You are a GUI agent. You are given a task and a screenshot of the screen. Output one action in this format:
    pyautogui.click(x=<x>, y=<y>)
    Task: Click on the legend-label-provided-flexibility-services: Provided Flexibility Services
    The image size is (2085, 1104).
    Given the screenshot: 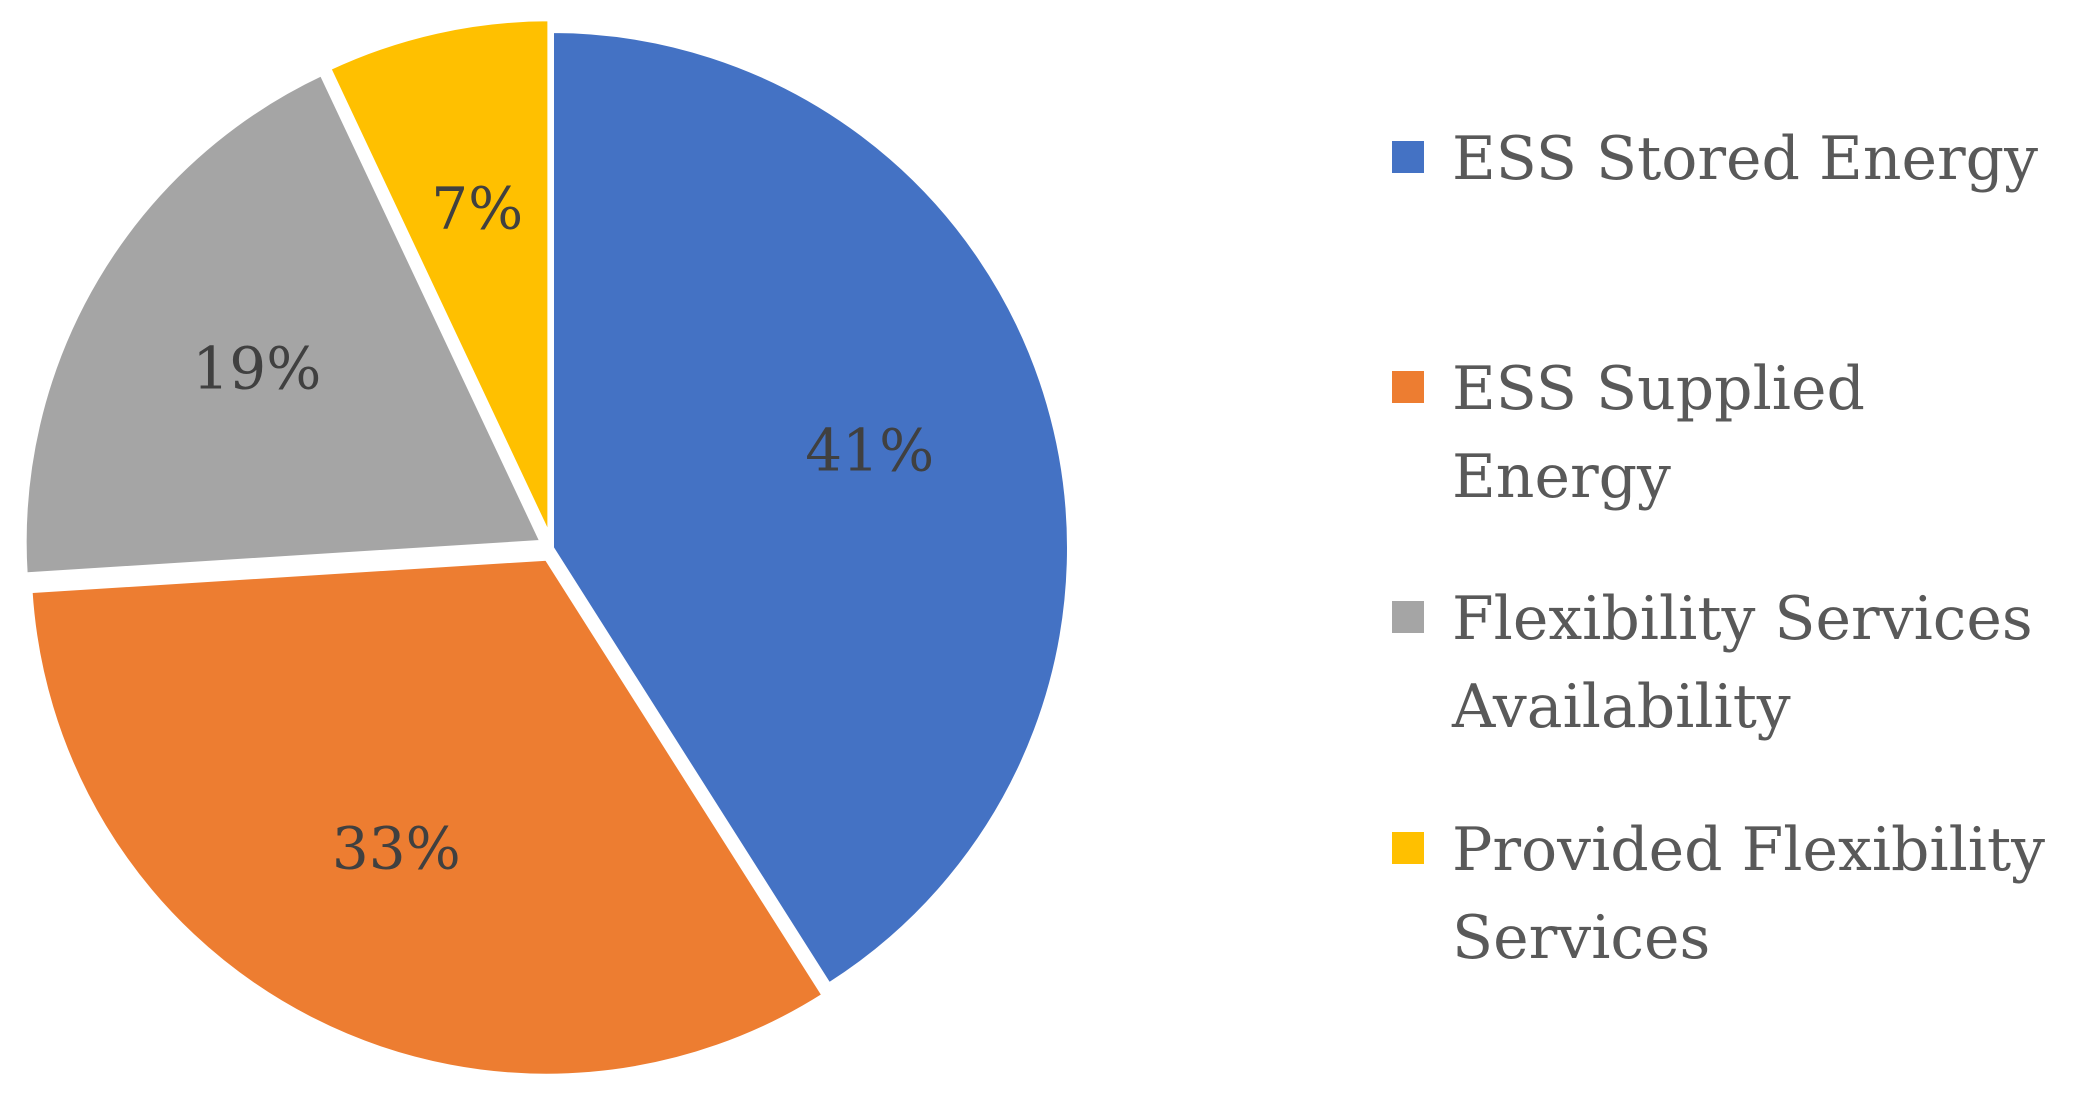 What is the action you would take?
    pyautogui.click(x=1748, y=894)
    